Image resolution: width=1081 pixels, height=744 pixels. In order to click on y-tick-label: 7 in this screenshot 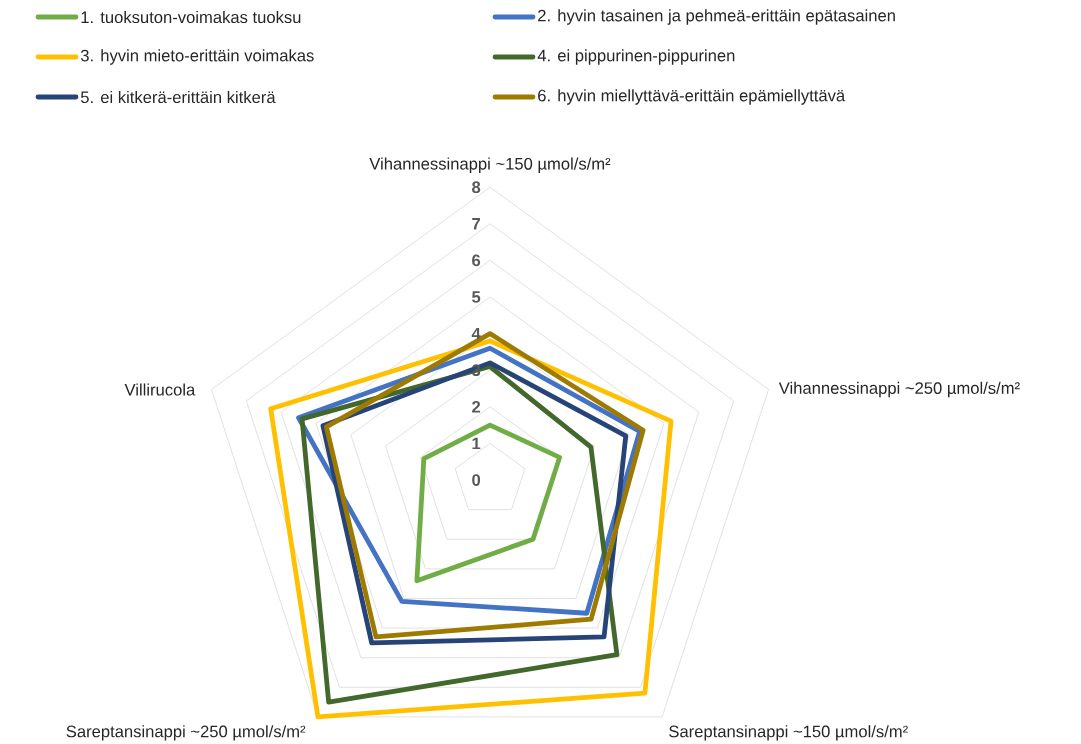, I will do `click(476, 224)`.